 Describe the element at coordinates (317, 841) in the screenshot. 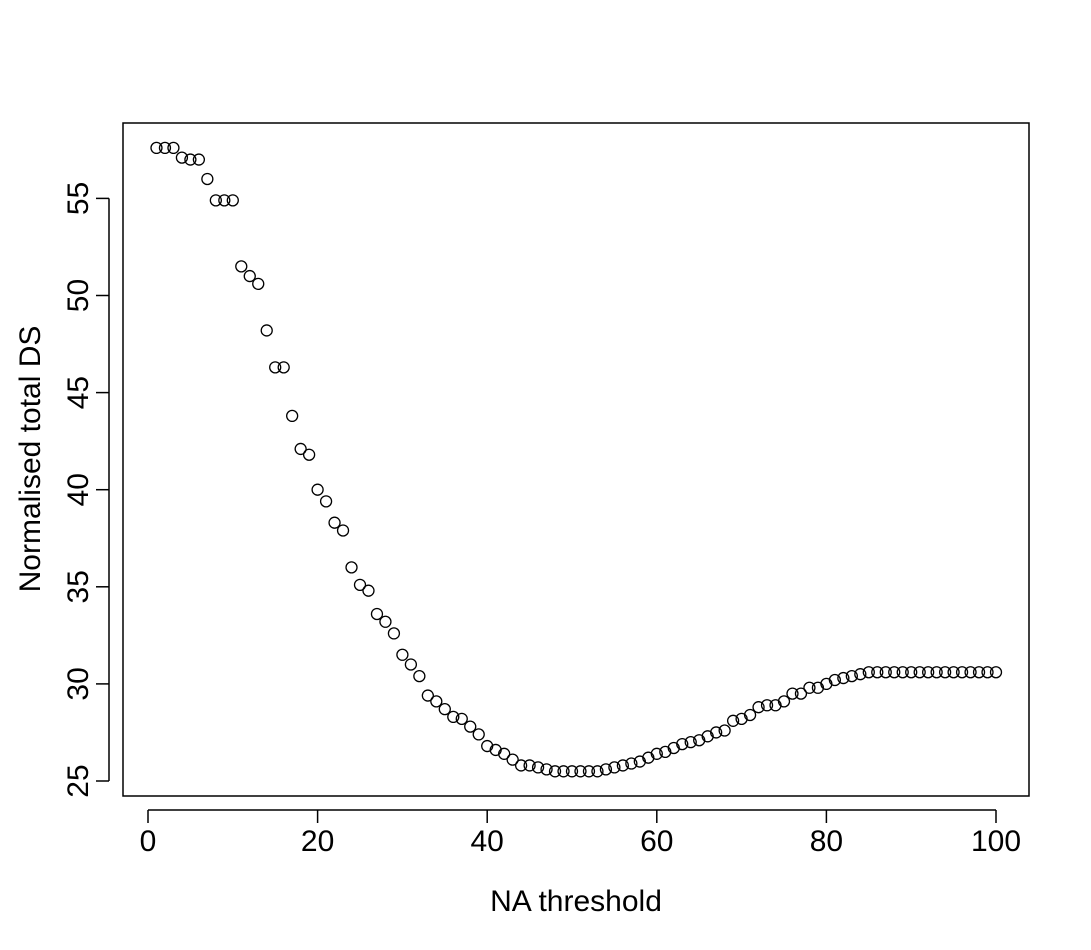

I see `x-tick-label: 20` at that location.